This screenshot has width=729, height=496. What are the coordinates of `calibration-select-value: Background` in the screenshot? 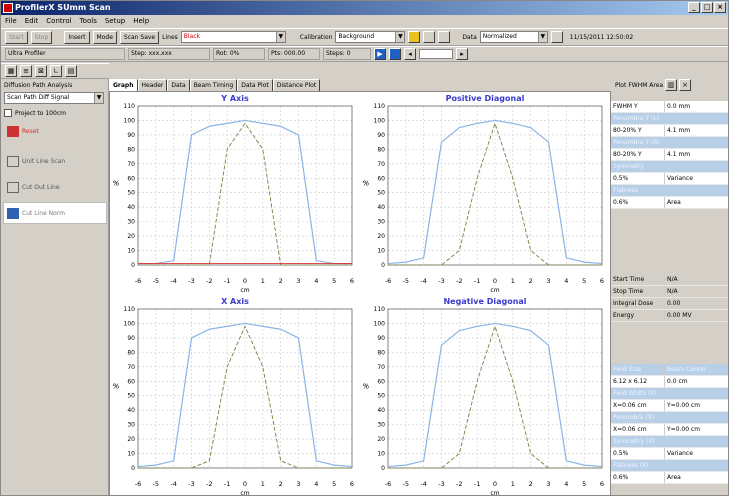 It's located at (356, 36).